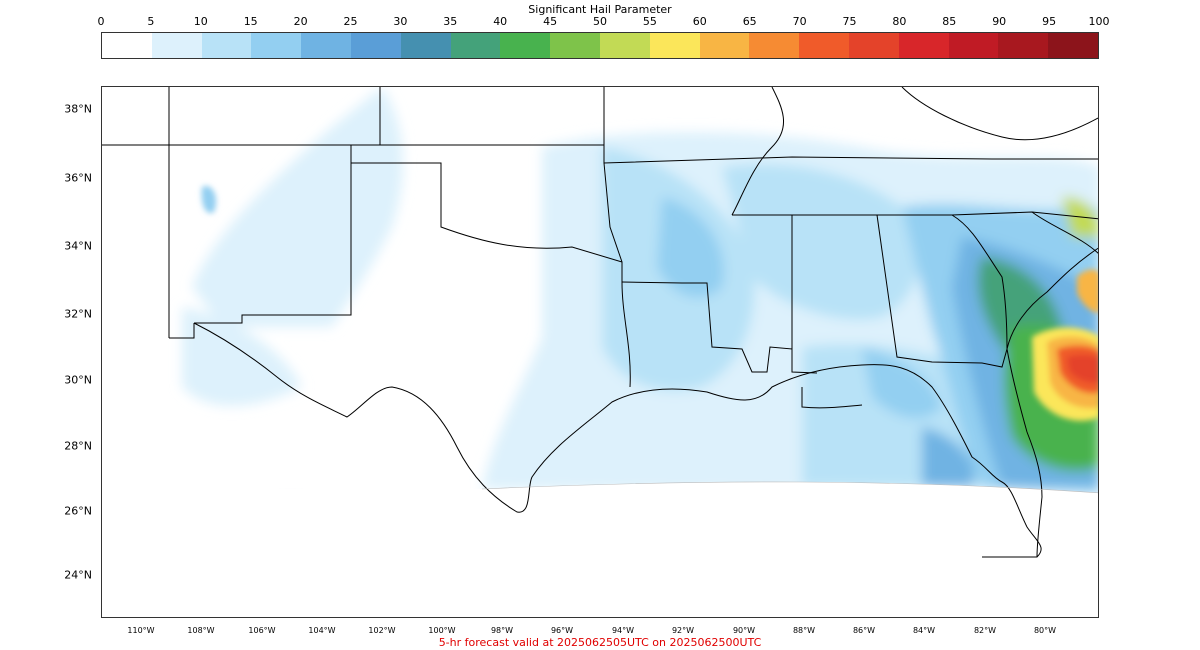  I want to click on lon-label-88w: 88°W, so click(804, 630).